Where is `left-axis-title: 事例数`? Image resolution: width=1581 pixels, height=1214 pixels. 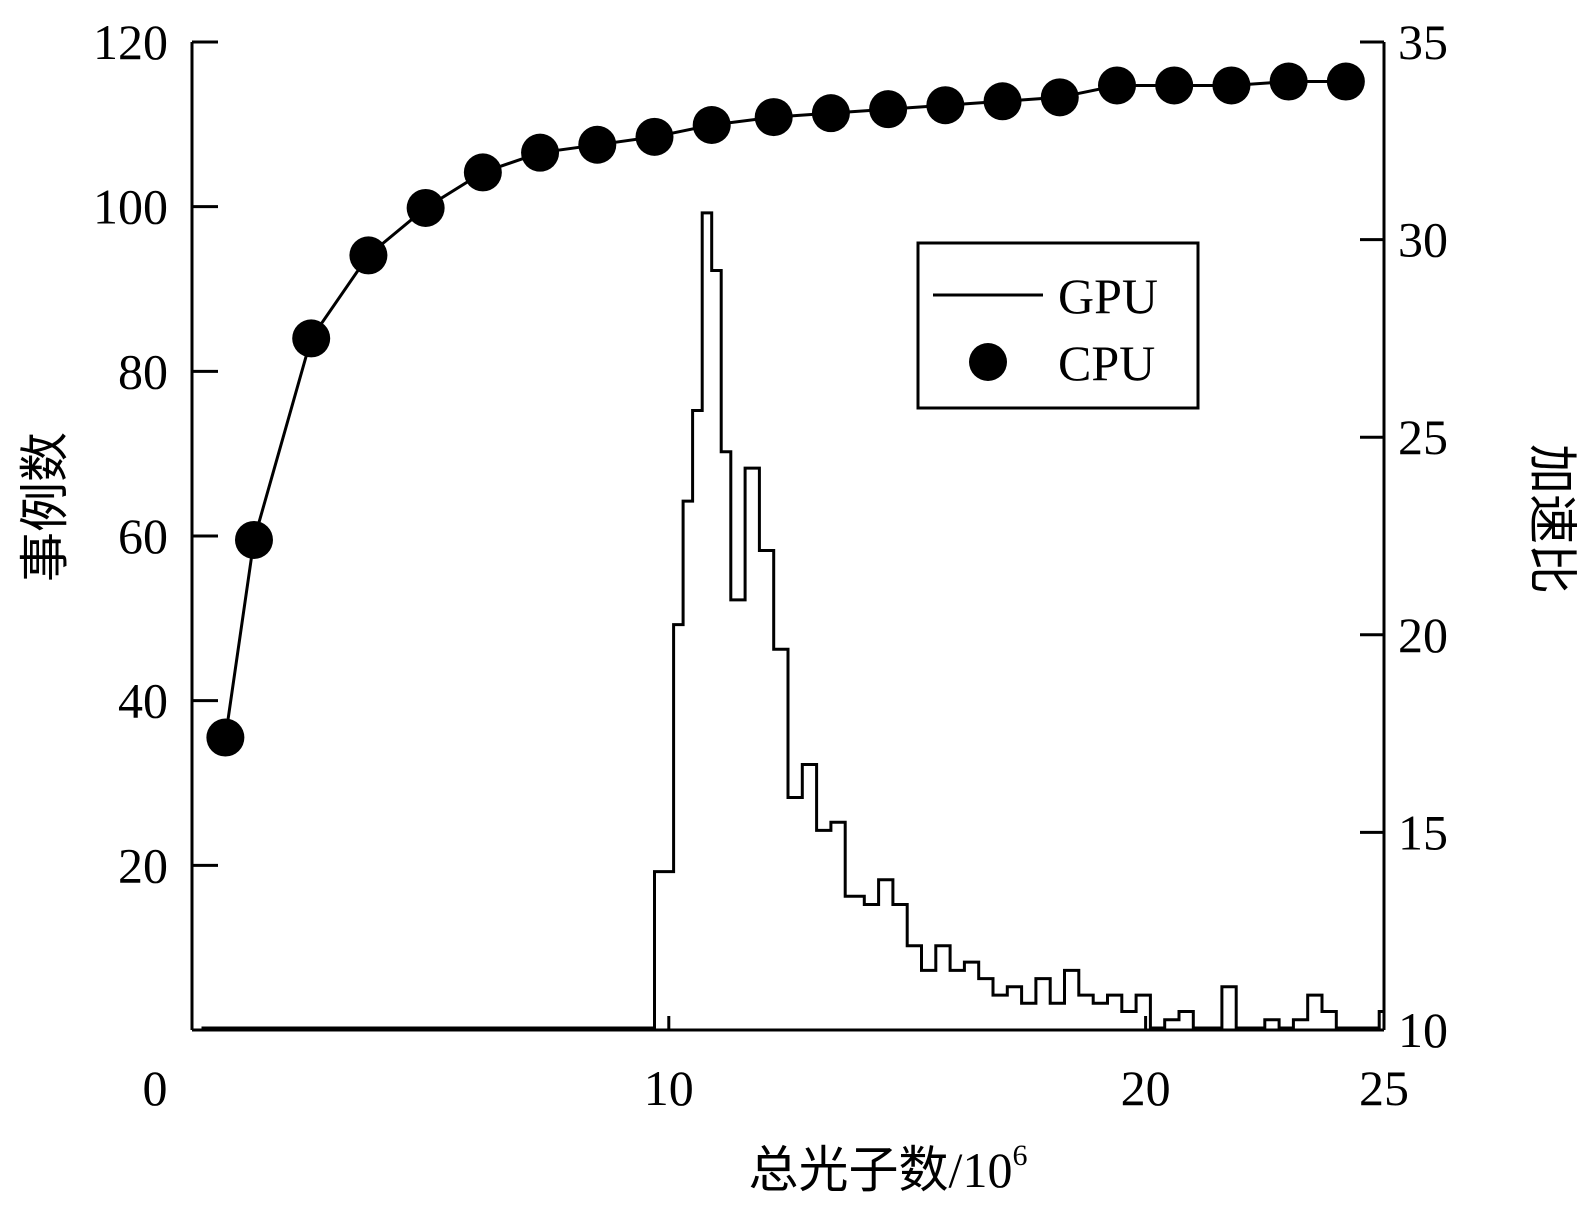
left-axis-title: 事例数 is located at coordinates (45, 507).